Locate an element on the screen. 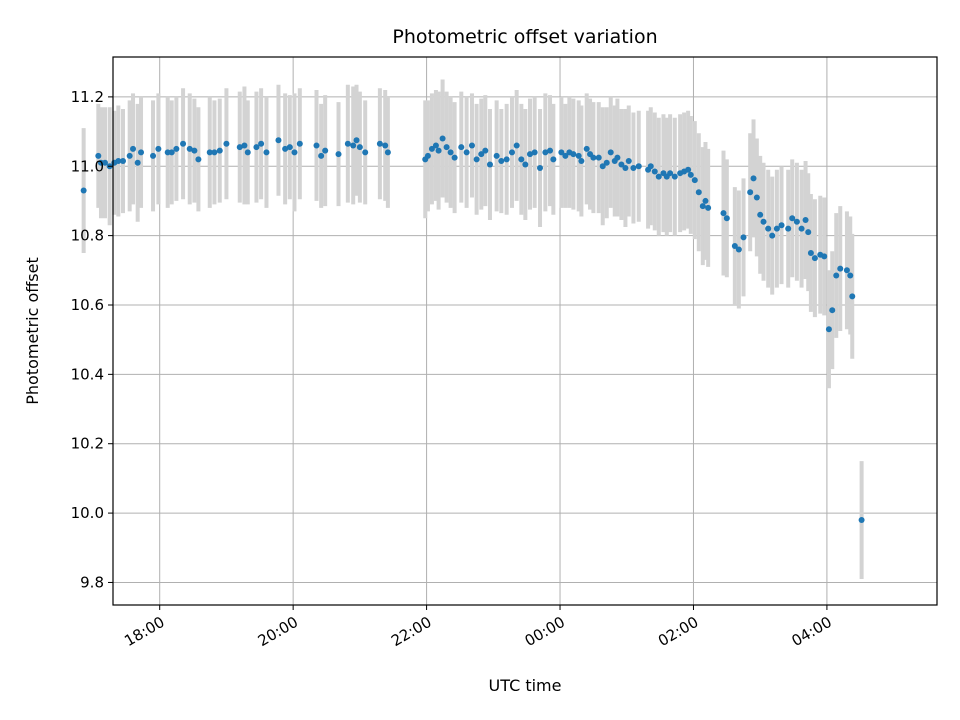 This screenshot has width=960, height=720. y-tick-label: 11.0 is located at coordinates (87, 166).